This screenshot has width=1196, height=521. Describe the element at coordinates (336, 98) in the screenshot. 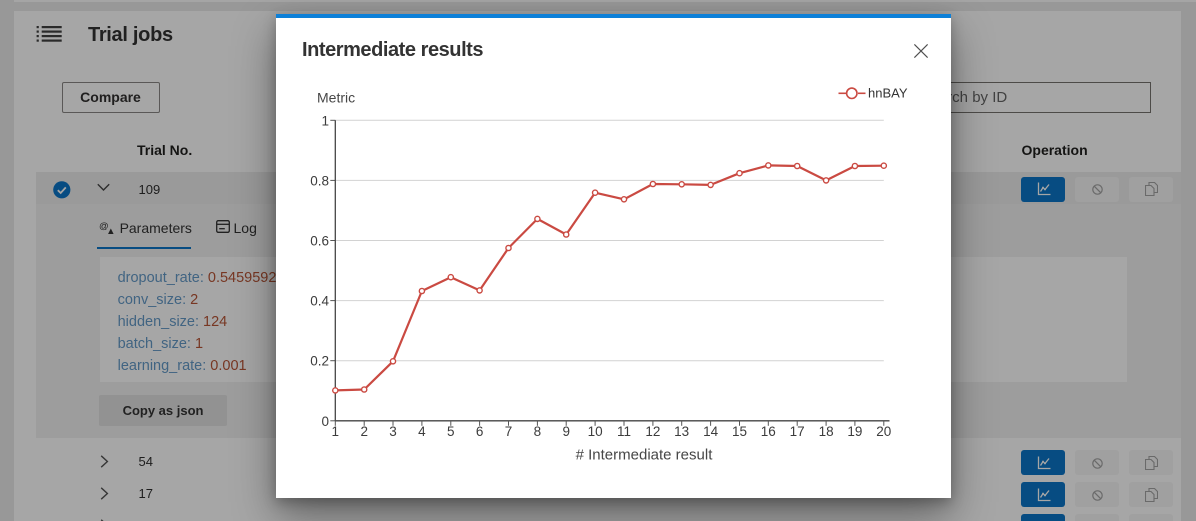

I see `svg-text: Metric` at that location.